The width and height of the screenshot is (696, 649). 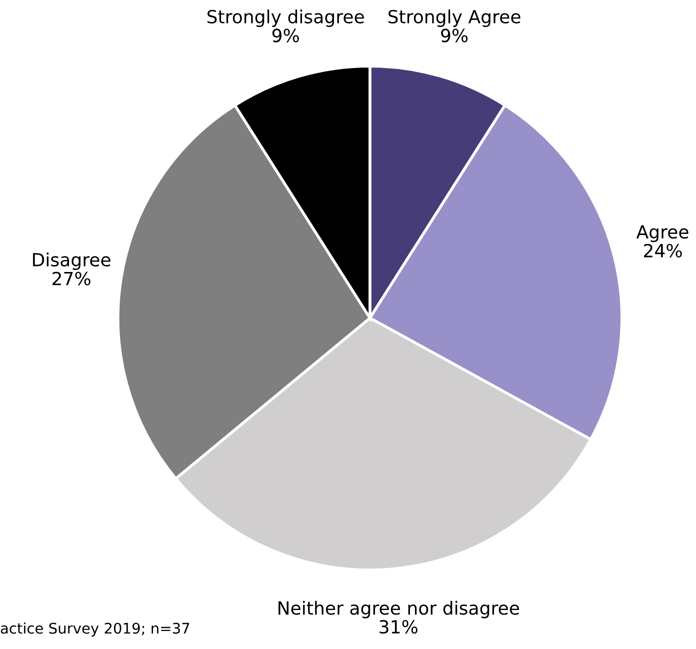 What do you see at coordinates (399, 609) in the screenshot?
I see `slice-label: Neither agree nor disagree` at bounding box center [399, 609].